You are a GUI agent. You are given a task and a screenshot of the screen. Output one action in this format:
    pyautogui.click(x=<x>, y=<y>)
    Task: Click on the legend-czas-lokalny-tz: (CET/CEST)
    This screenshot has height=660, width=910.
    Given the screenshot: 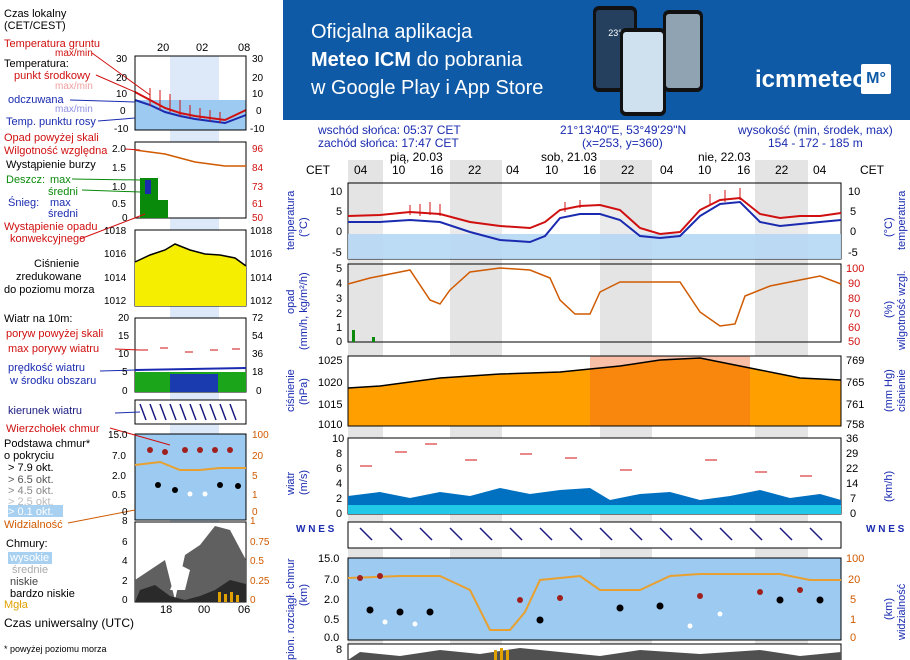 What is the action you would take?
    pyautogui.click(x=35, y=26)
    